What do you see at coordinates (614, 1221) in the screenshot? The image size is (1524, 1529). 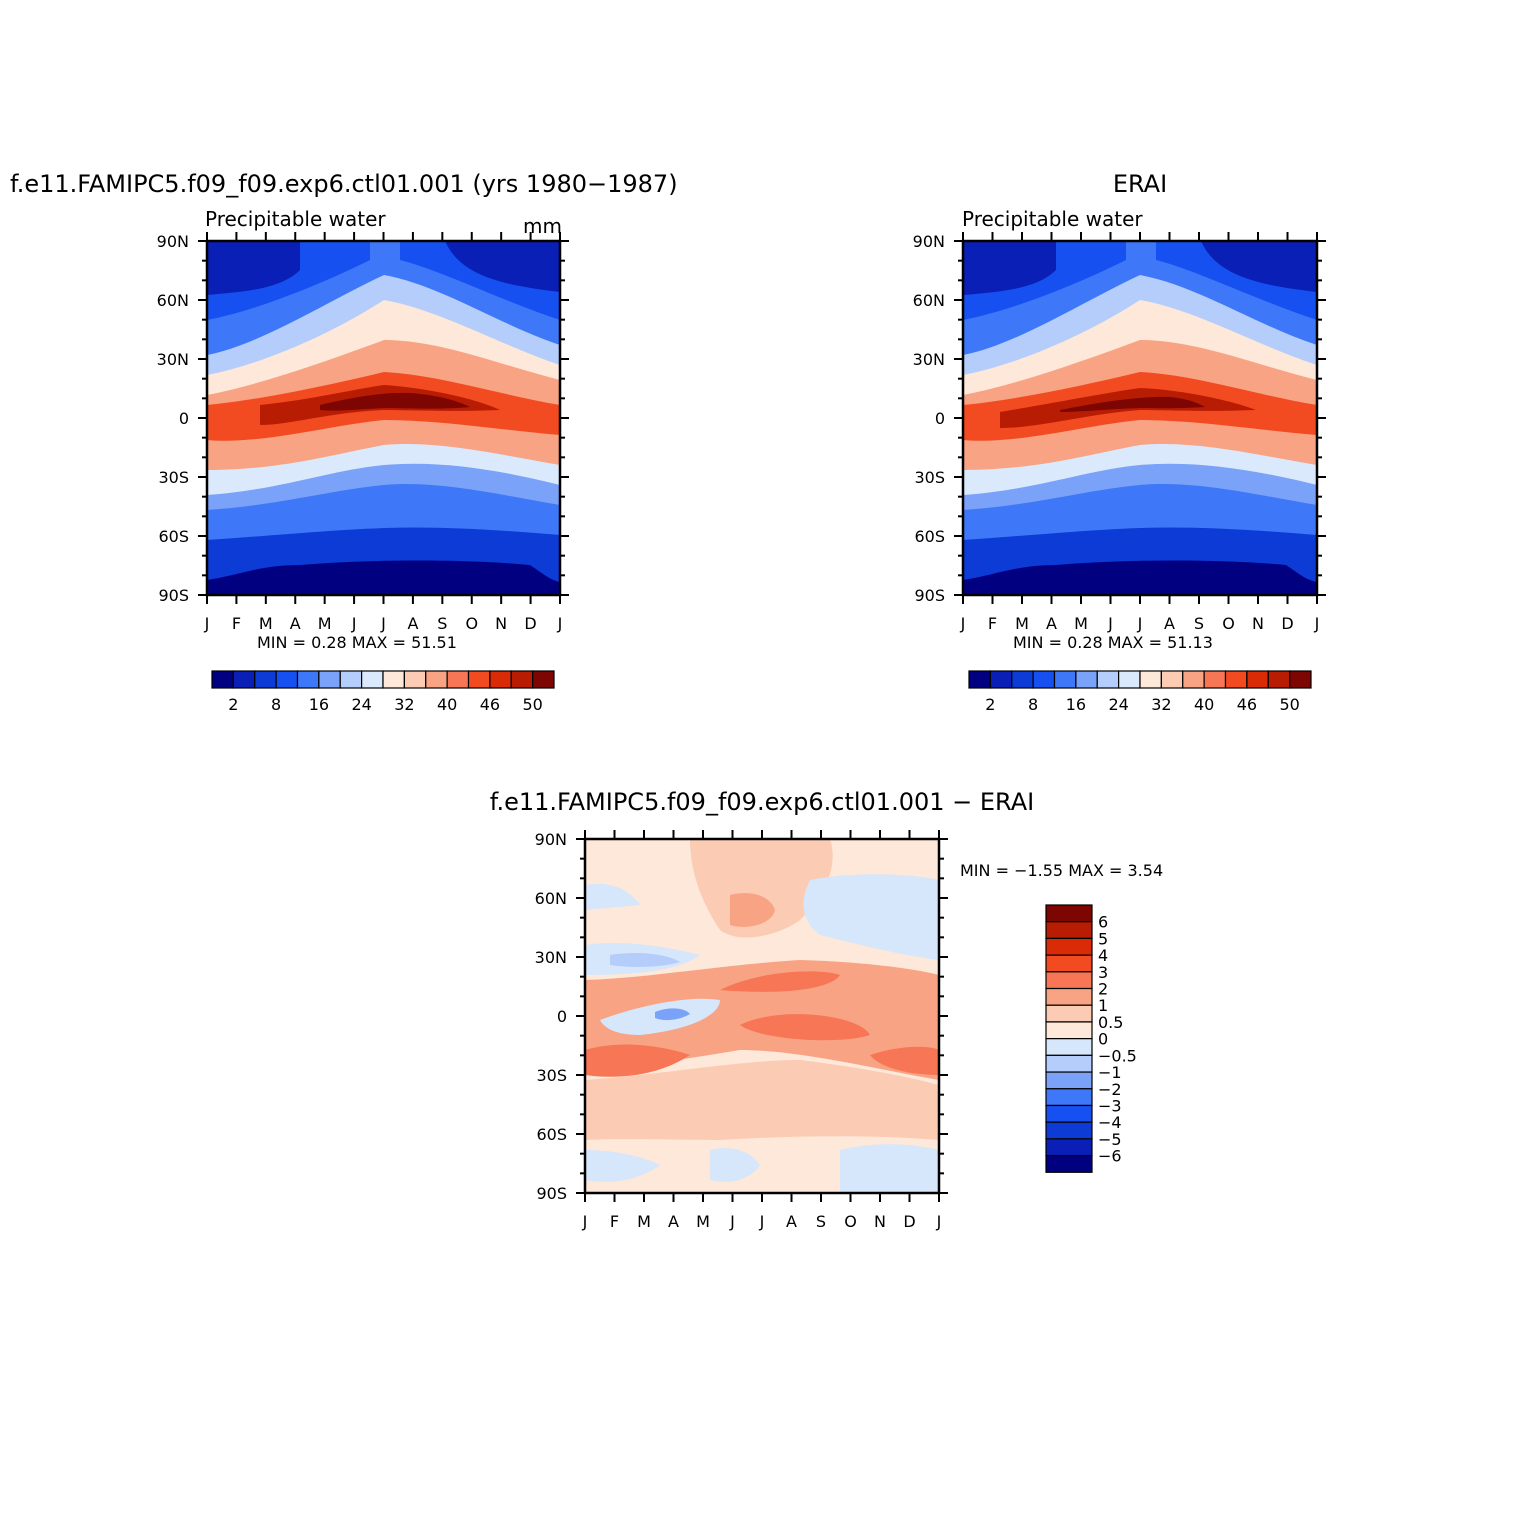 I see `x-tick-label: F` at bounding box center [614, 1221].